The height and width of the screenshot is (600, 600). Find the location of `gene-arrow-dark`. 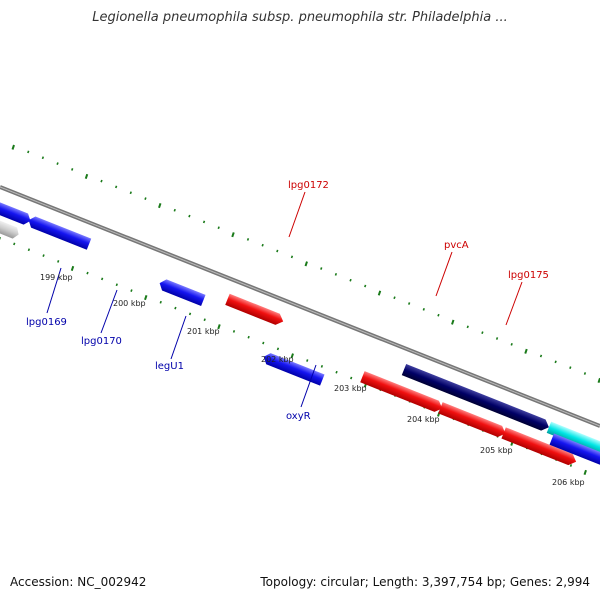

gene-arrow-dark is located at coordinates (476, 398).